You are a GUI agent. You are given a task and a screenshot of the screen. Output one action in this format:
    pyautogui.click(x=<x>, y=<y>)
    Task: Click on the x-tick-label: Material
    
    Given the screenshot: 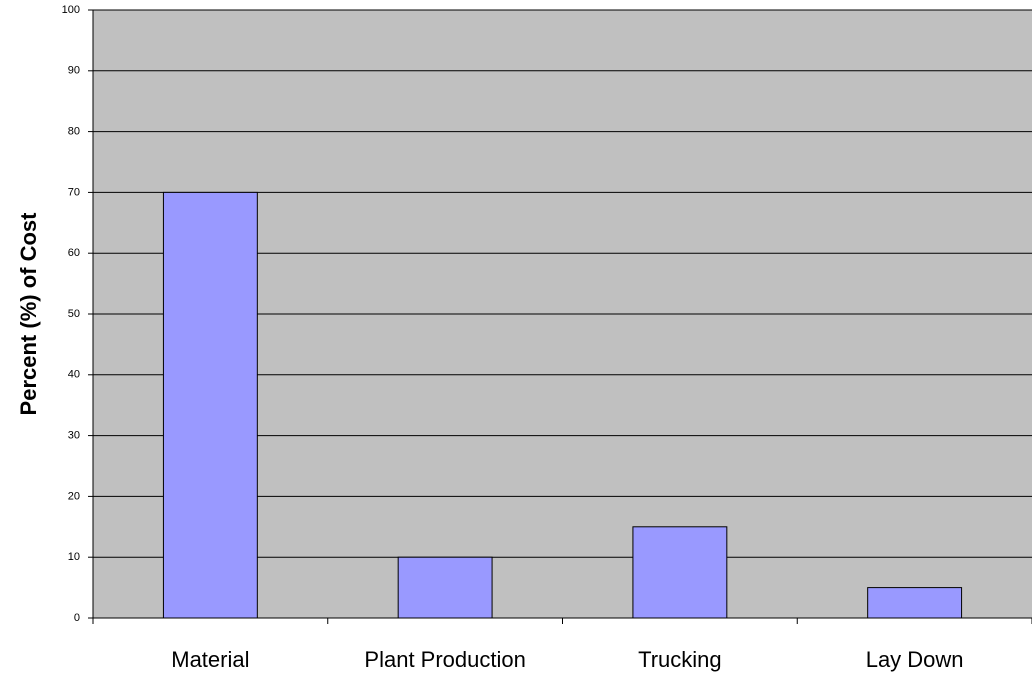 What is the action you would take?
    pyautogui.click(x=210, y=659)
    